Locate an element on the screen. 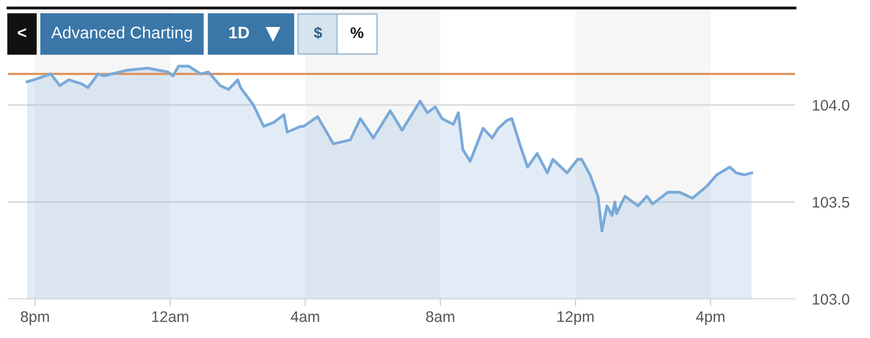  x-tick-label: 12pm is located at coordinates (576, 318).